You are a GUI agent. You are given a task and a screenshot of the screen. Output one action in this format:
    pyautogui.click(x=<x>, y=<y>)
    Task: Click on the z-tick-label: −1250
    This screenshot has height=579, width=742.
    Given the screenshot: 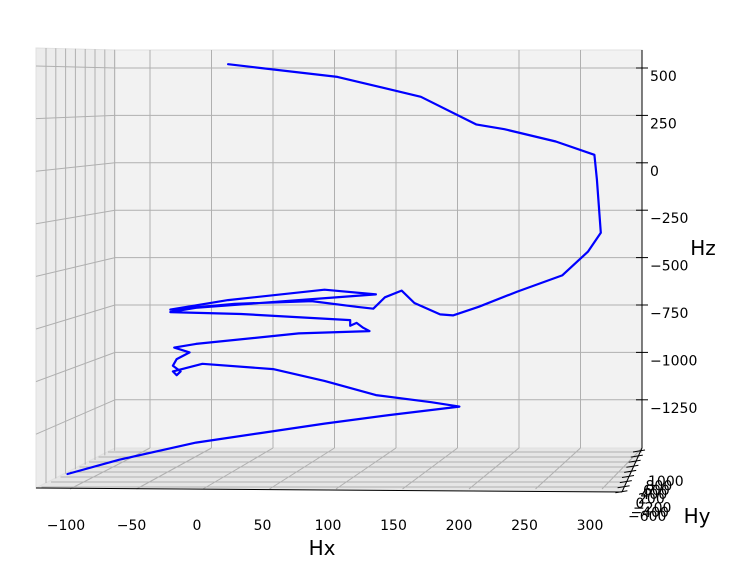 What is the action you would take?
    pyautogui.click(x=673, y=409)
    